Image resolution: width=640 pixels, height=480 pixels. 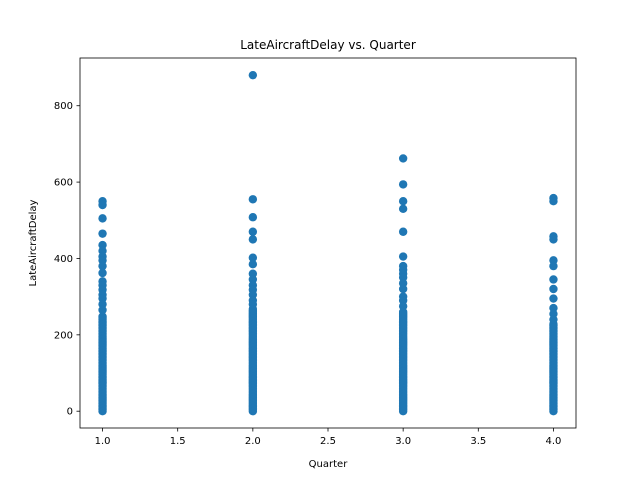 I want to click on y-tick-label: 400, so click(x=63, y=259).